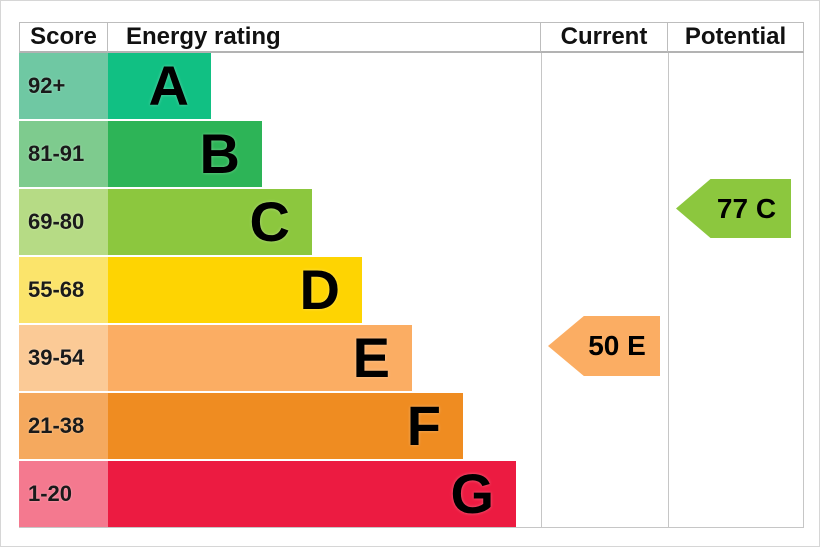 The height and width of the screenshot is (547, 820). Describe the element at coordinates (423, 425) in the screenshot. I see `band-letter-f: F` at that location.